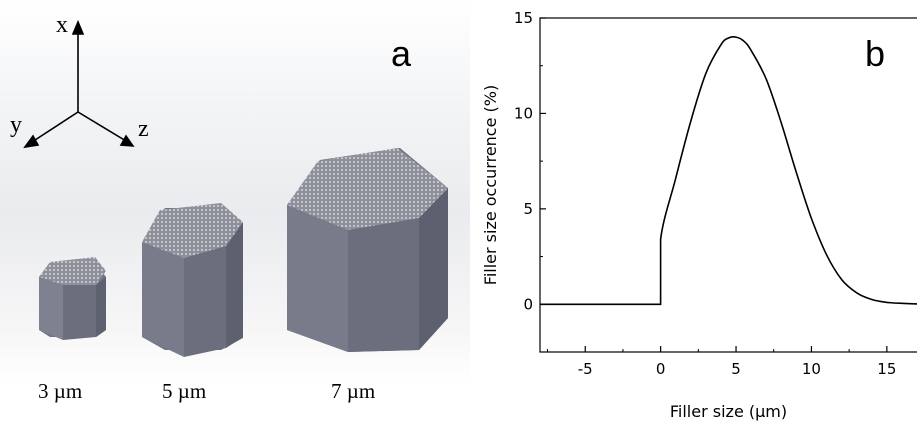  Describe the element at coordinates (353, 391) in the screenshot. I see `size-label-7um: 7 µm` at that location.